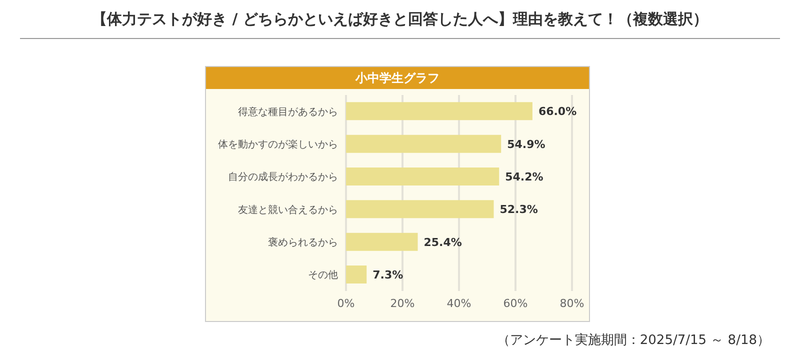 Image resolution: width=800 pixels, height=362 pixels. I want to click on y-tick-label: 褒められるから, so click(303, 242).